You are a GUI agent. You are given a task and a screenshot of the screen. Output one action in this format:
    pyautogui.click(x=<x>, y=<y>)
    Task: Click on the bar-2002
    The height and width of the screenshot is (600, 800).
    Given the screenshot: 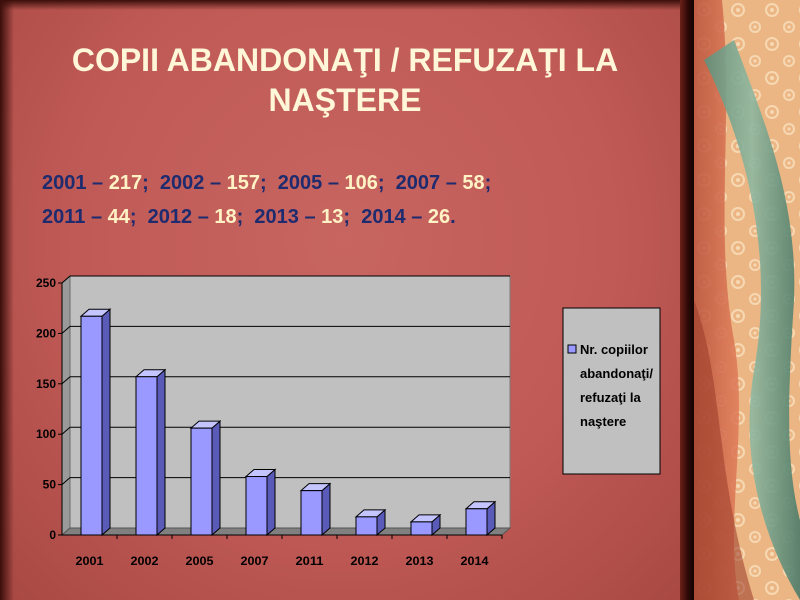 What is the action you would take?
    pyautogui.click(x=150, y=452)
    